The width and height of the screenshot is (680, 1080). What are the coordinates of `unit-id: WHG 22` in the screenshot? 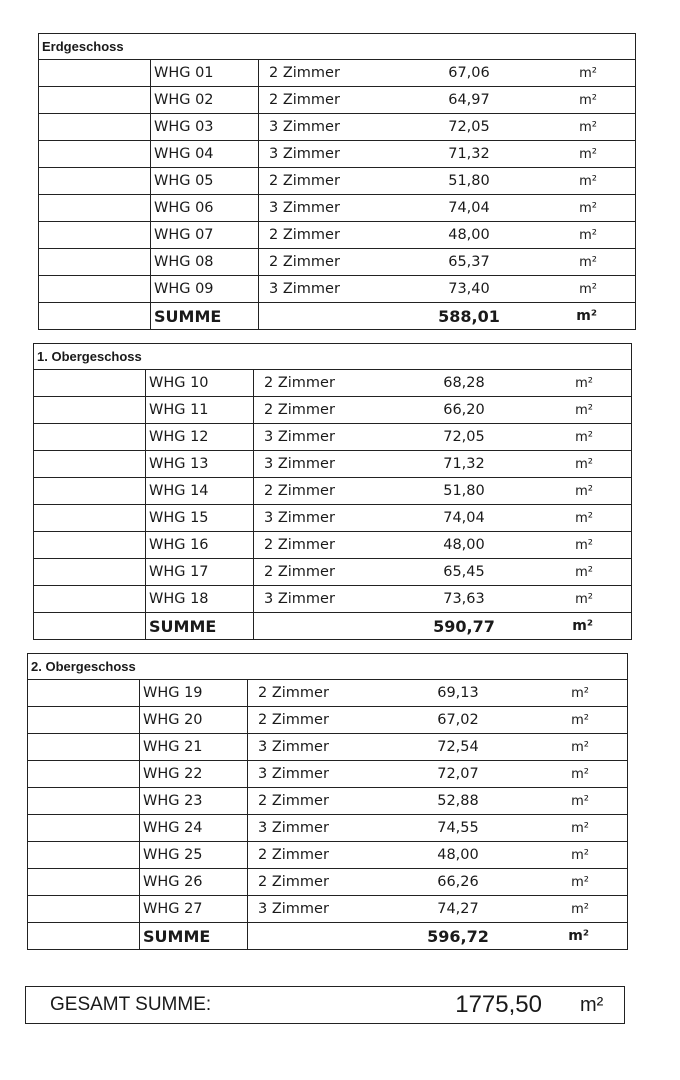 It's located at (194, 774).